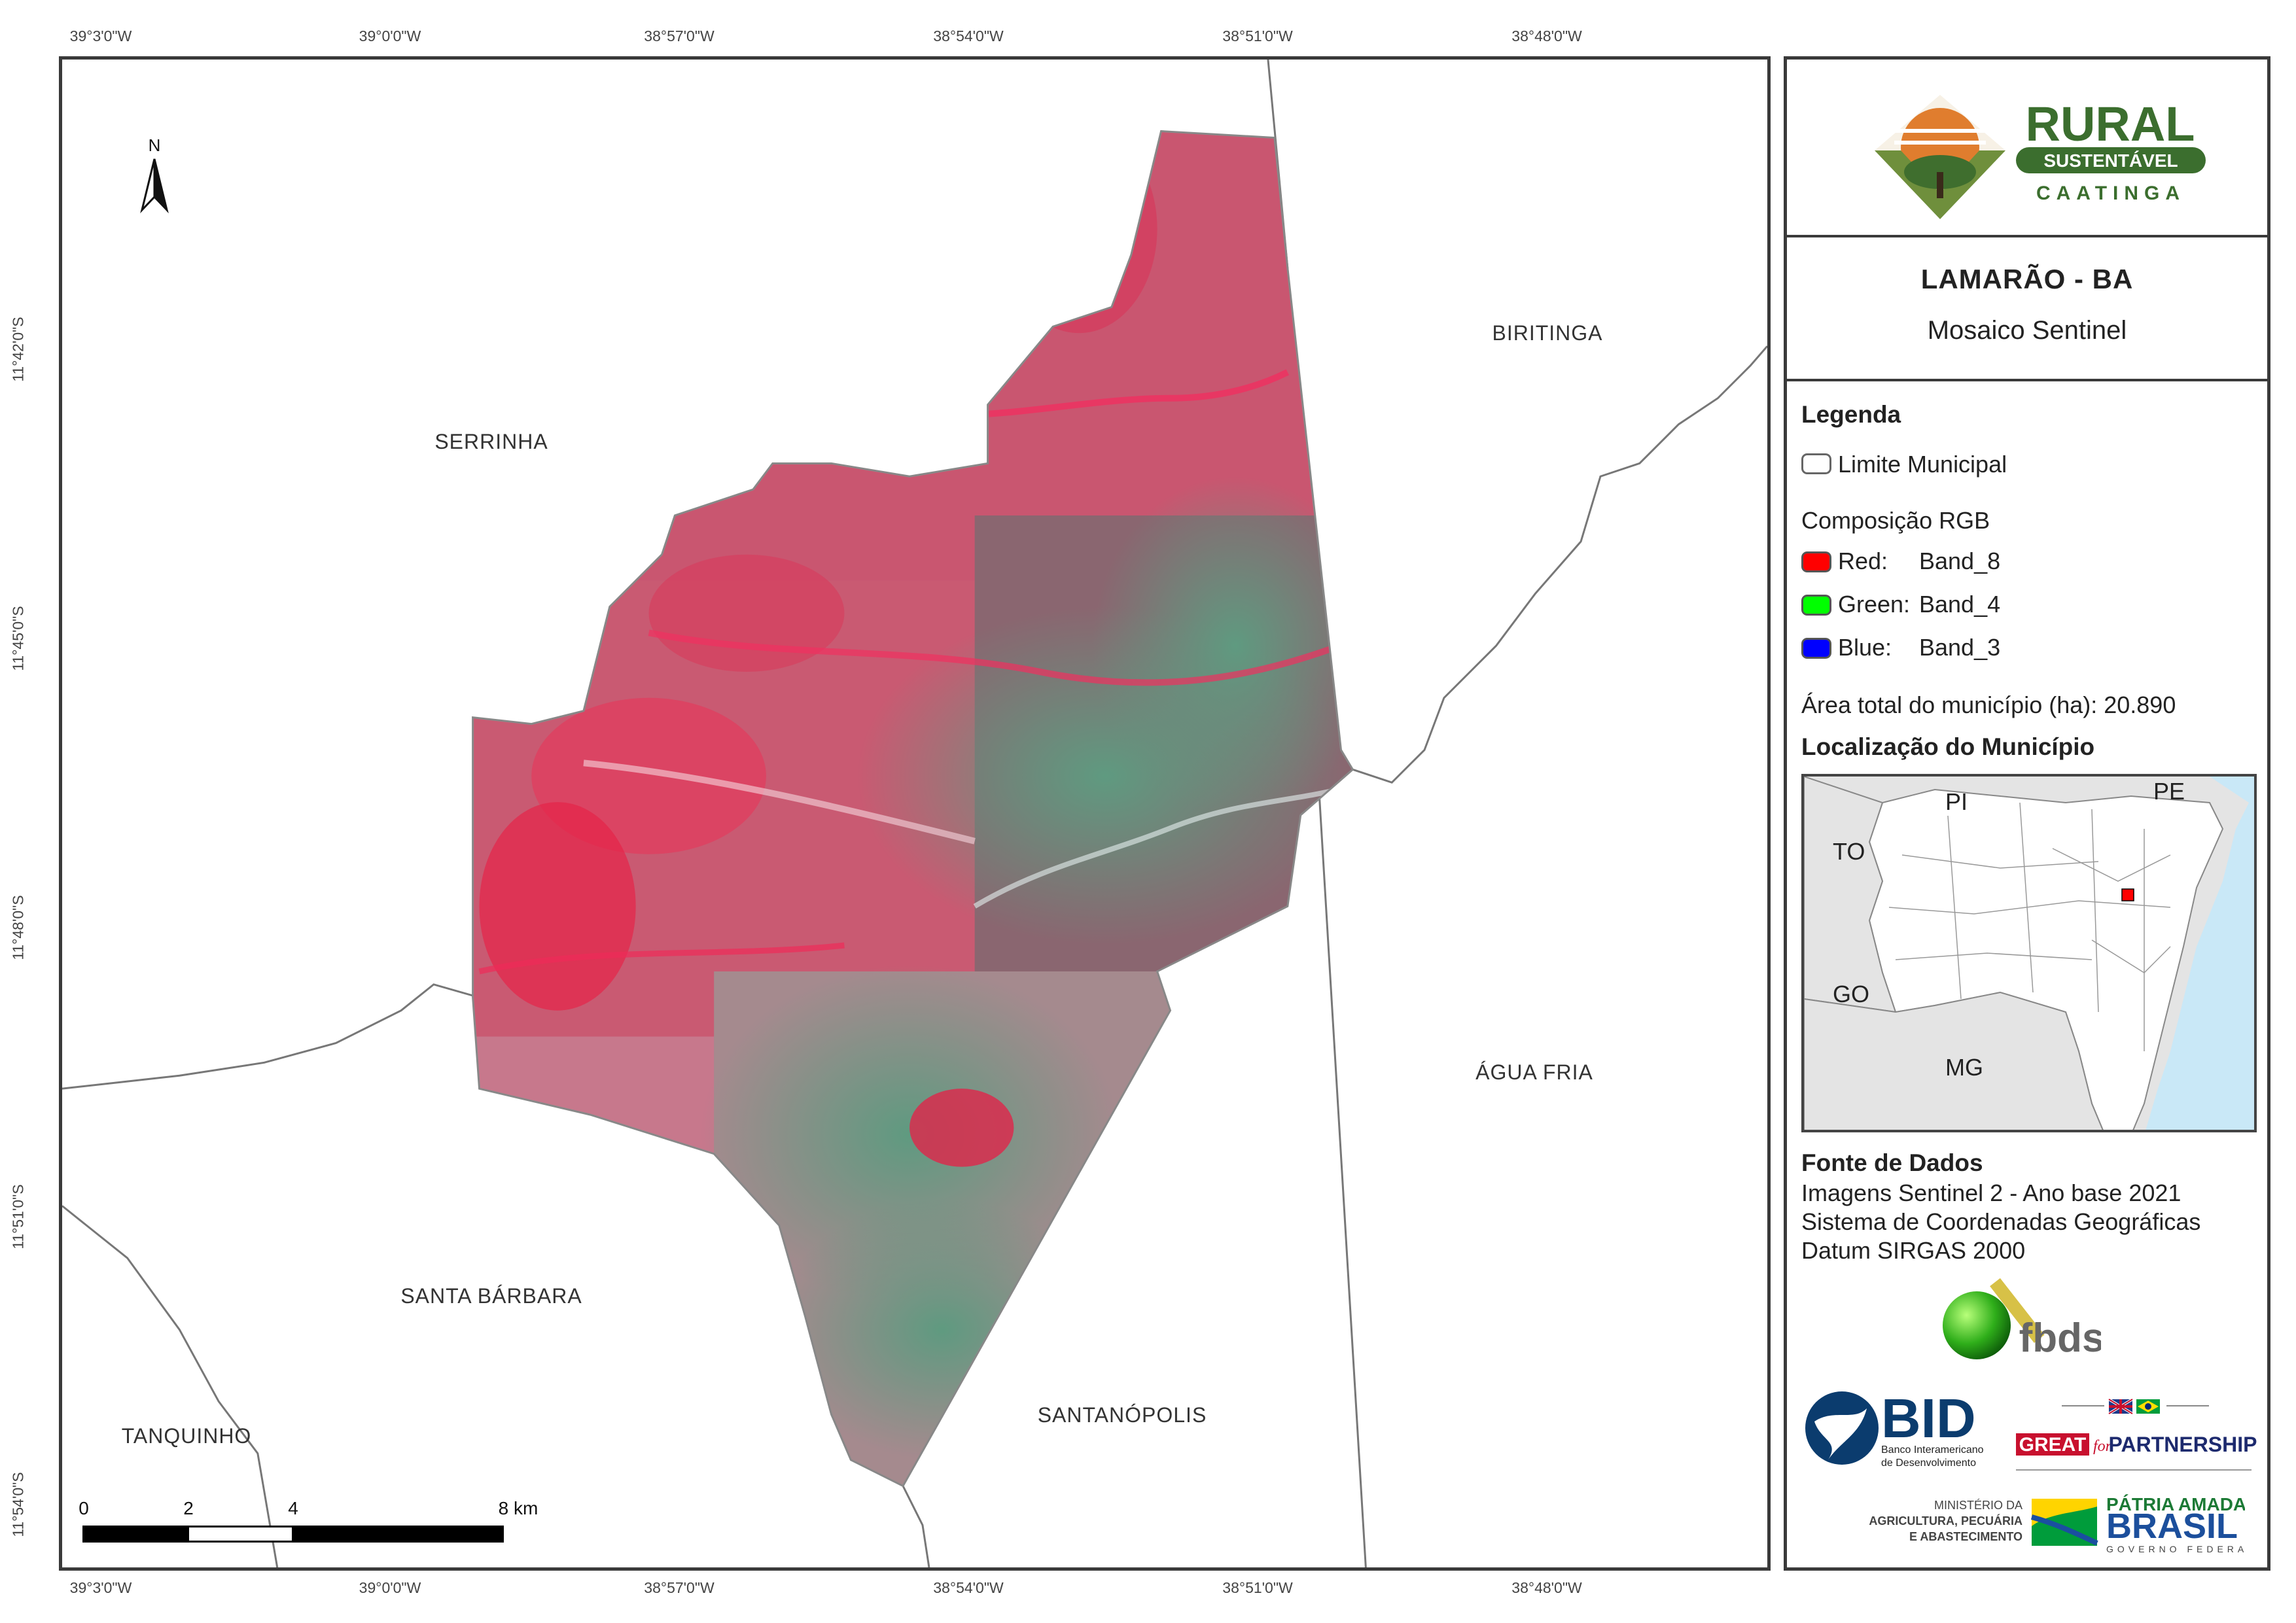  What do you see at coordinates (1964, 1067) in the screenshot?
I see `locator-label-mg: MG` at bounding box center [1964, 1067].